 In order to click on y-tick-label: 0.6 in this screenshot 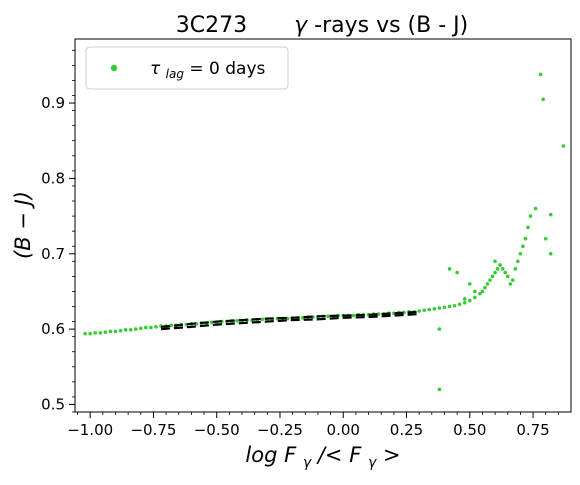, I will do `click(53, 329)`.